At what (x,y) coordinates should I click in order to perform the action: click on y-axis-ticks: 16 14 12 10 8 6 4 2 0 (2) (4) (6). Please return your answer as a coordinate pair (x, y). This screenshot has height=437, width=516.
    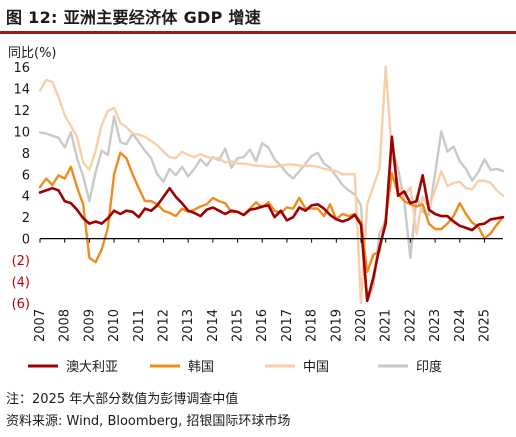
    Looking at the image, I should click on (21, 186).